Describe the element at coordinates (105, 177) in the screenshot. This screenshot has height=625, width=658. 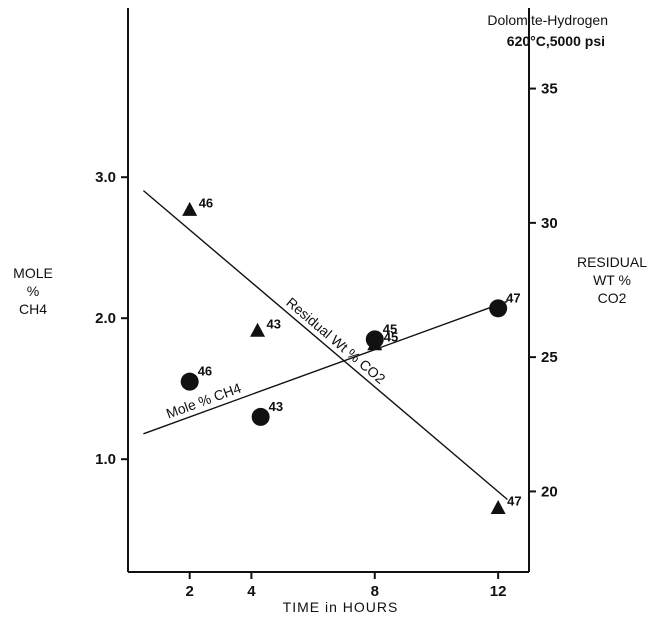
I see `y-left-tick-label: 3.0` at that location.